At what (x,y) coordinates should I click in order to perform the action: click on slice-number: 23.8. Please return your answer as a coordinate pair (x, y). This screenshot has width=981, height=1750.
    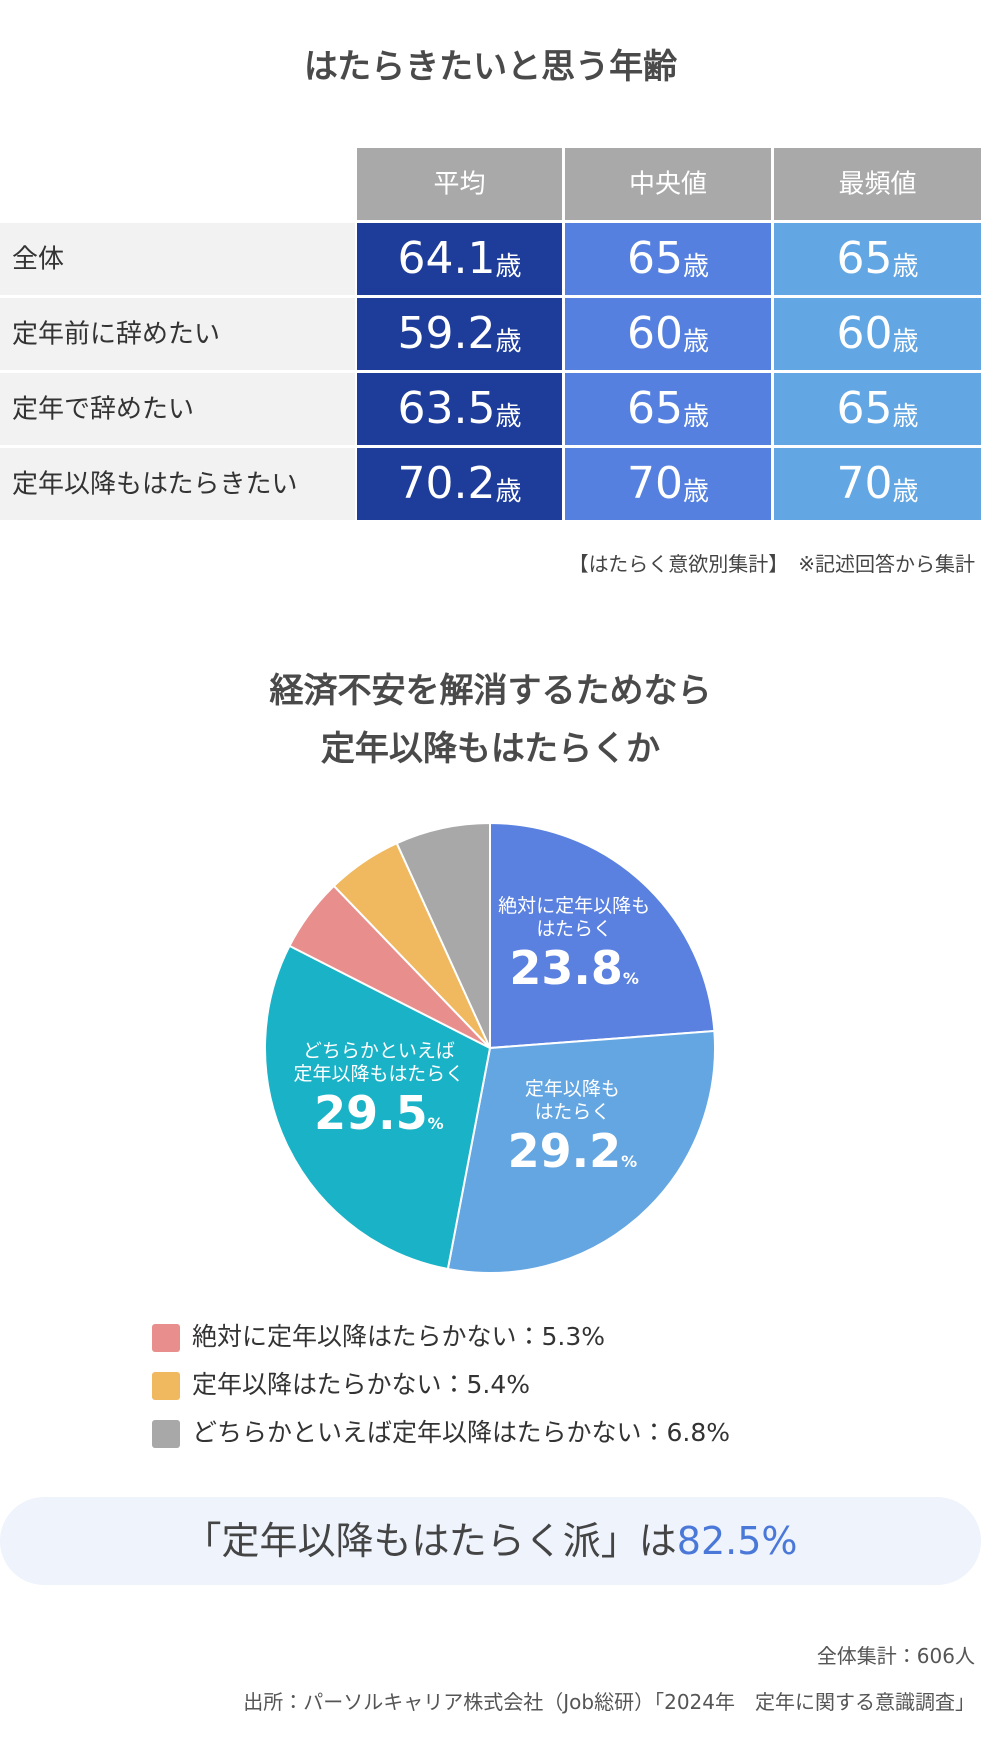
    Looking at the image, I should click on (566, 968).